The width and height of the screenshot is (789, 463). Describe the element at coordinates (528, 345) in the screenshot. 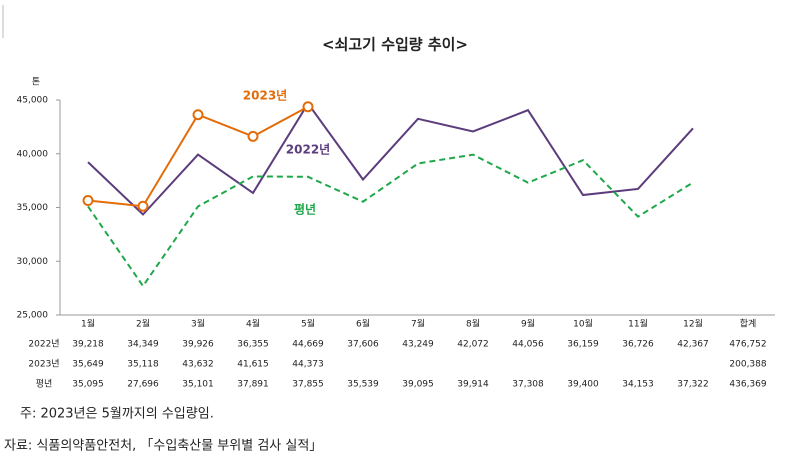

I see `table-cell: 44,056` at that location.